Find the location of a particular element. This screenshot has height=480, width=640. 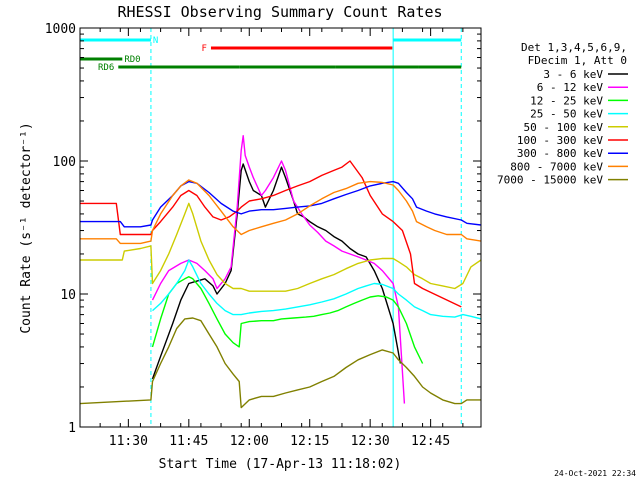

legend-label: 100 - 300 keV is located at coordinates (560, 140).